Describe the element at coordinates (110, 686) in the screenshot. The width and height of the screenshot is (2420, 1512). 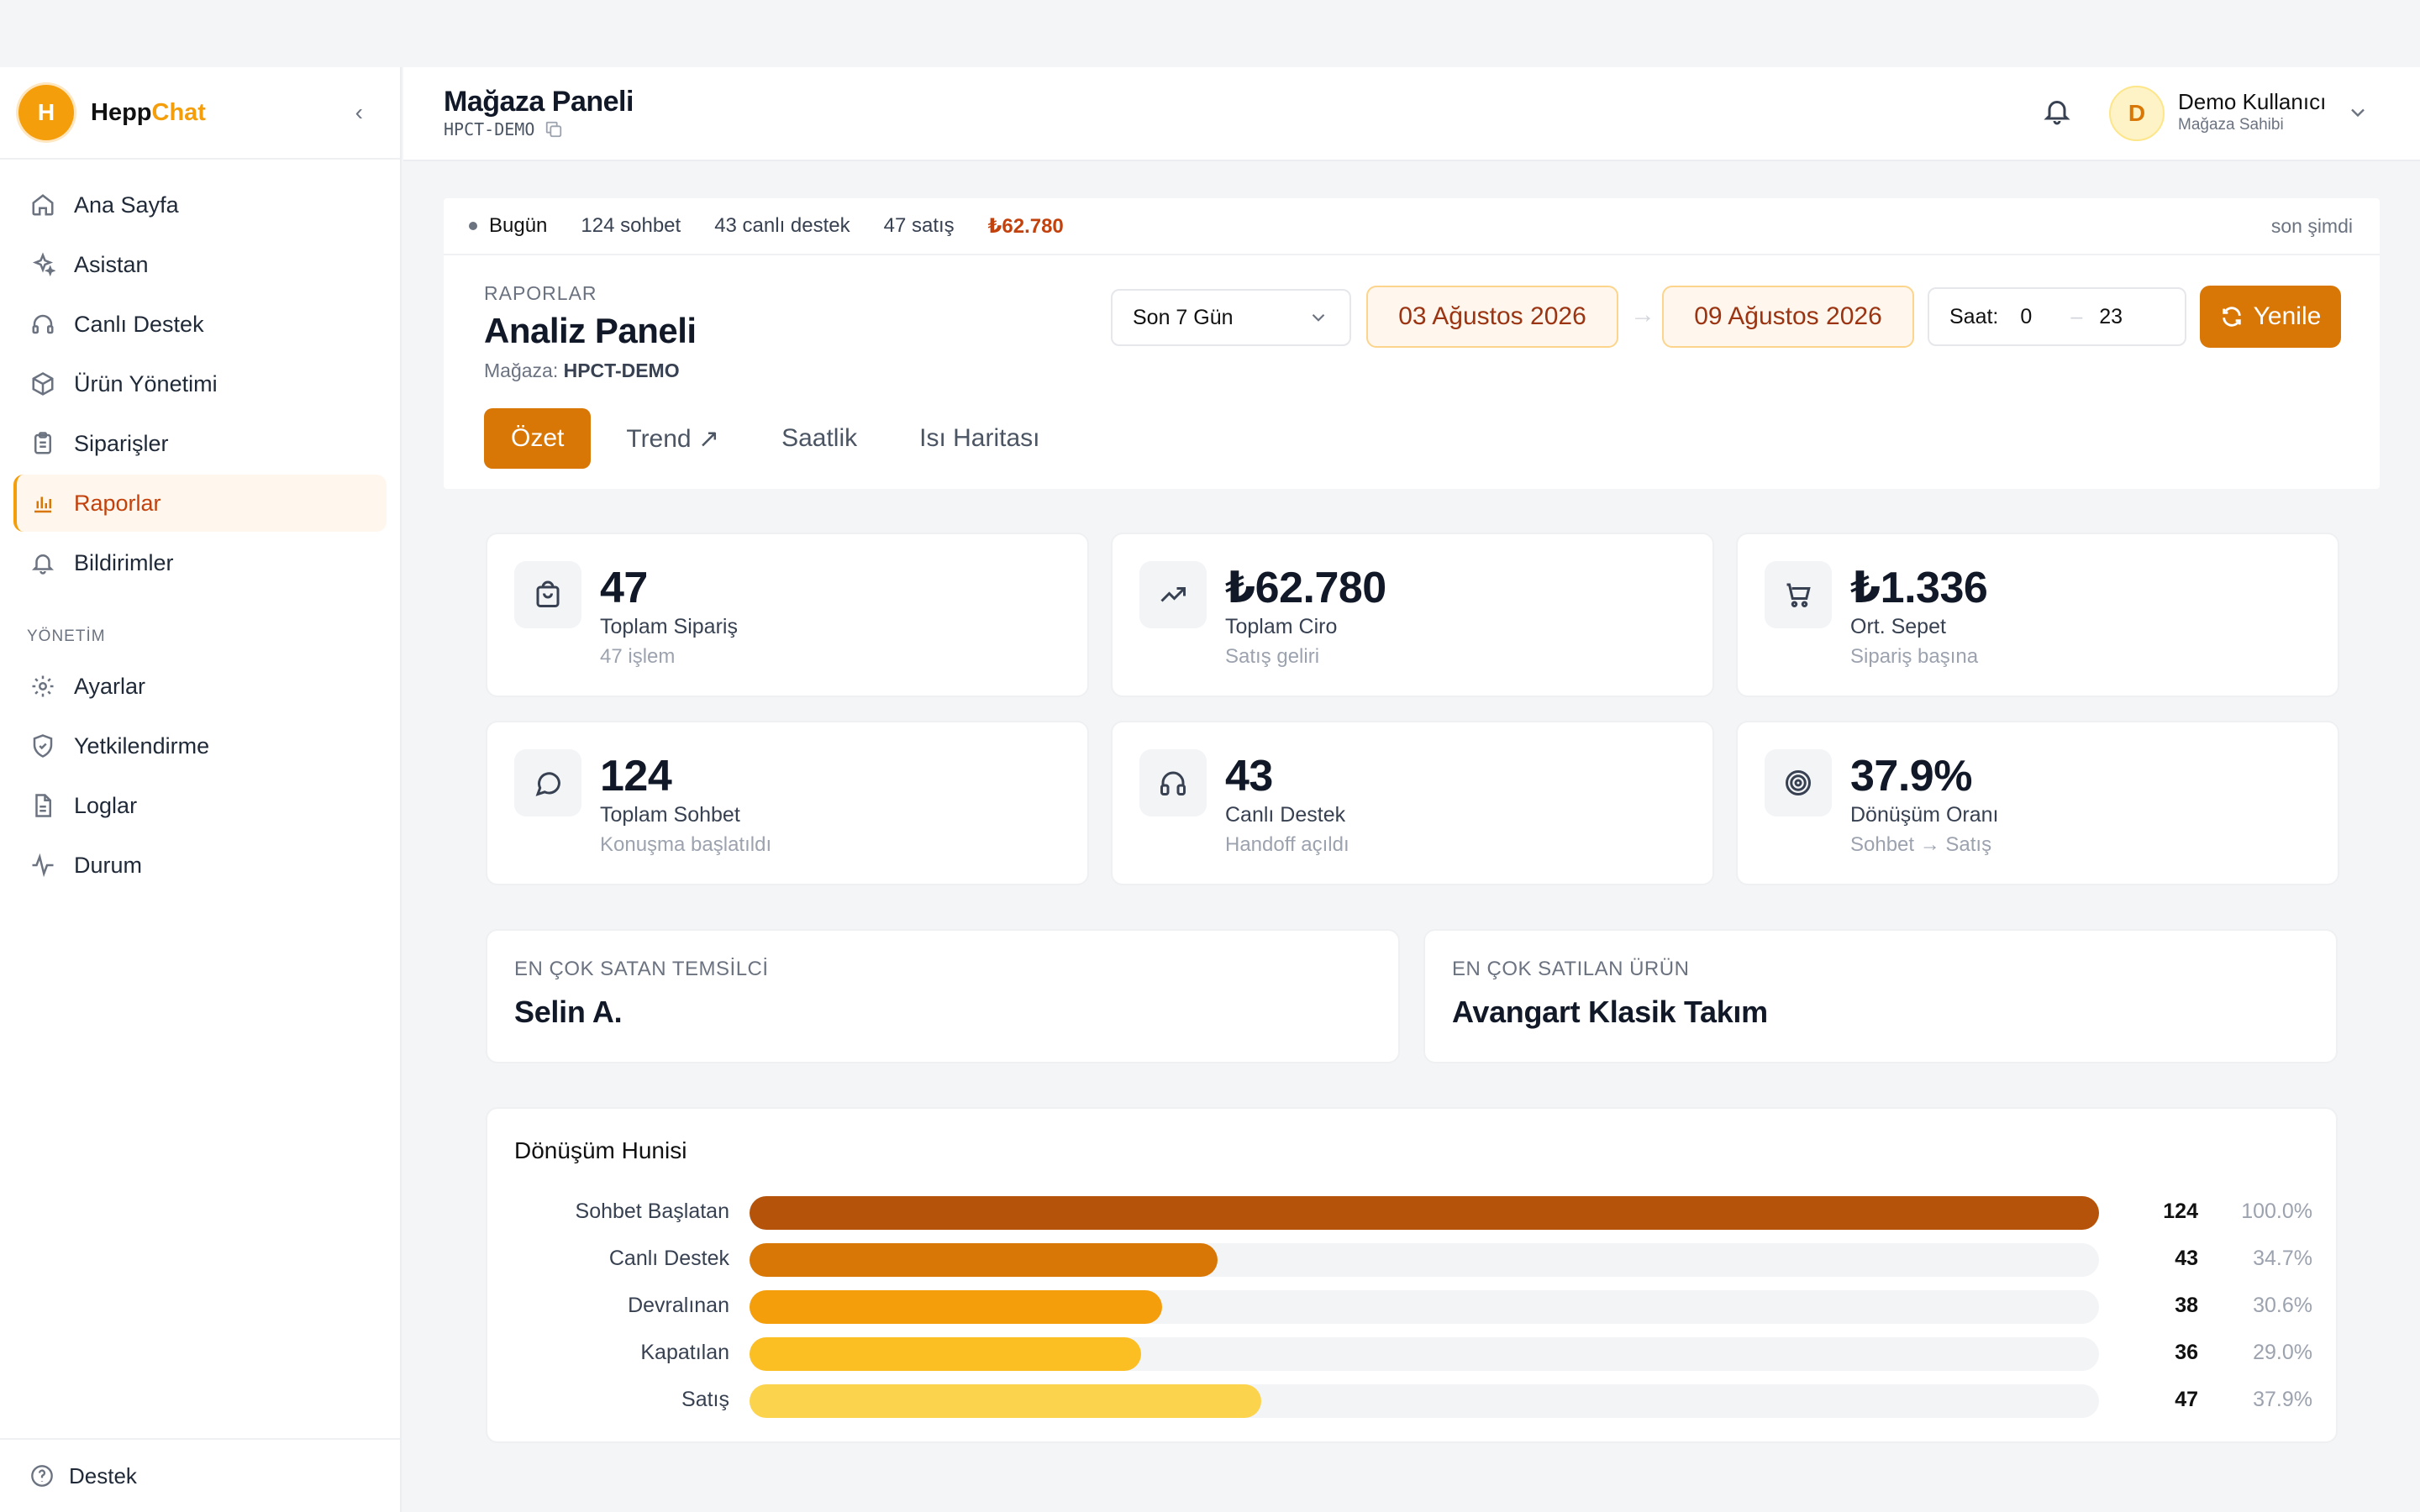
I see `sidebar-item-label: Ayarlar` at that location.